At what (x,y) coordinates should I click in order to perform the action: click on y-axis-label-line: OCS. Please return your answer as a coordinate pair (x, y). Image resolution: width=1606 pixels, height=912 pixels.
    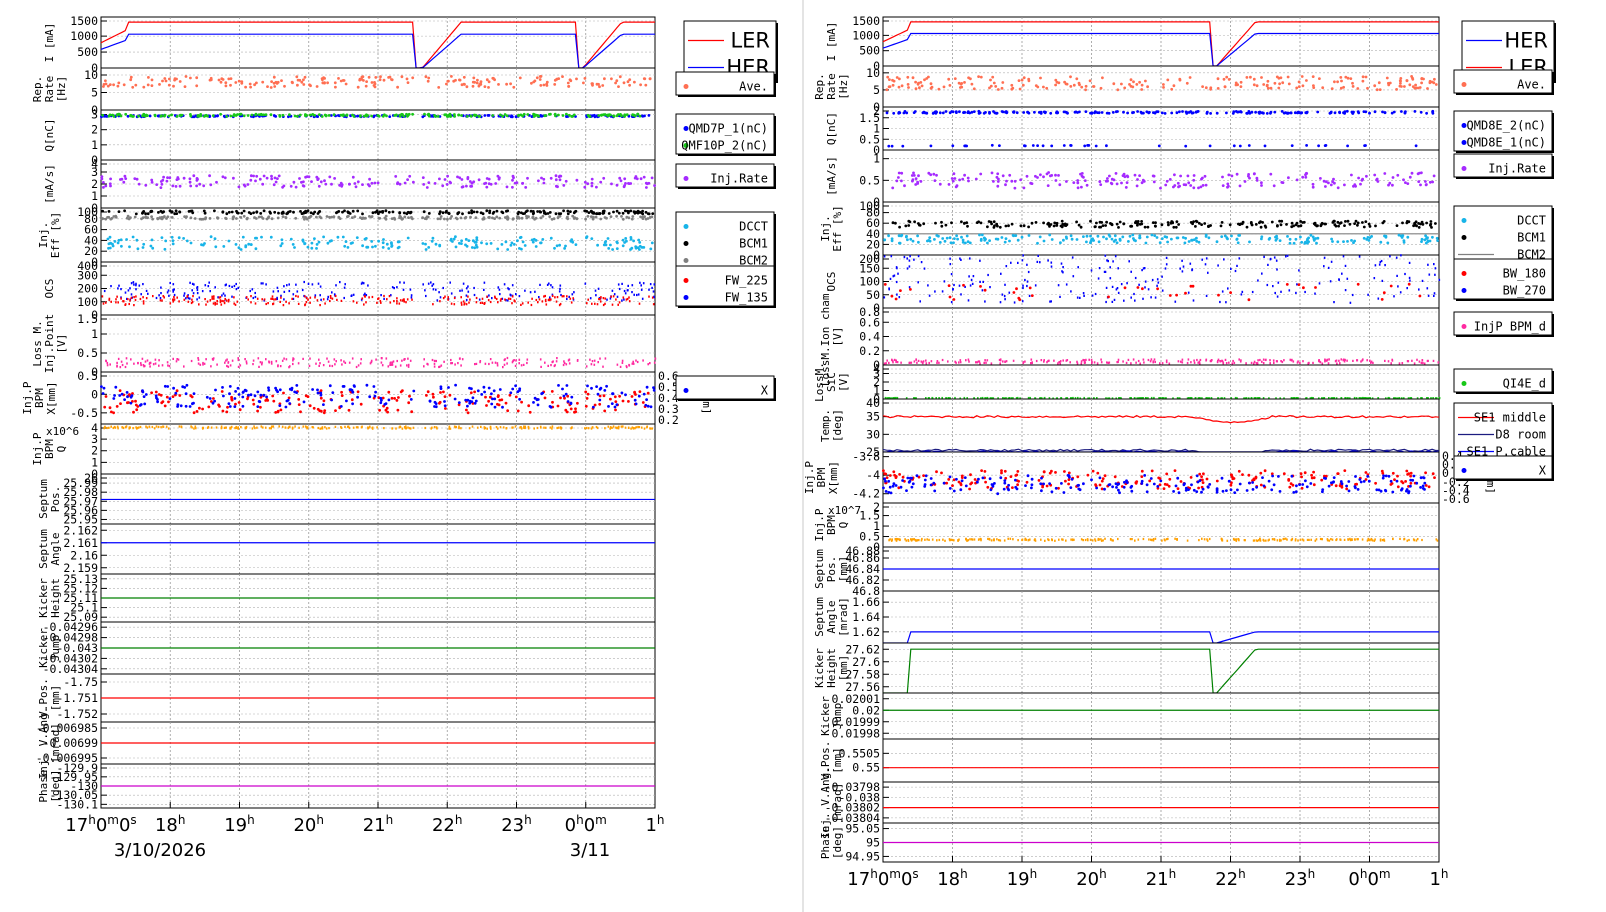
    Looking at the image, I should click on (49, 289).